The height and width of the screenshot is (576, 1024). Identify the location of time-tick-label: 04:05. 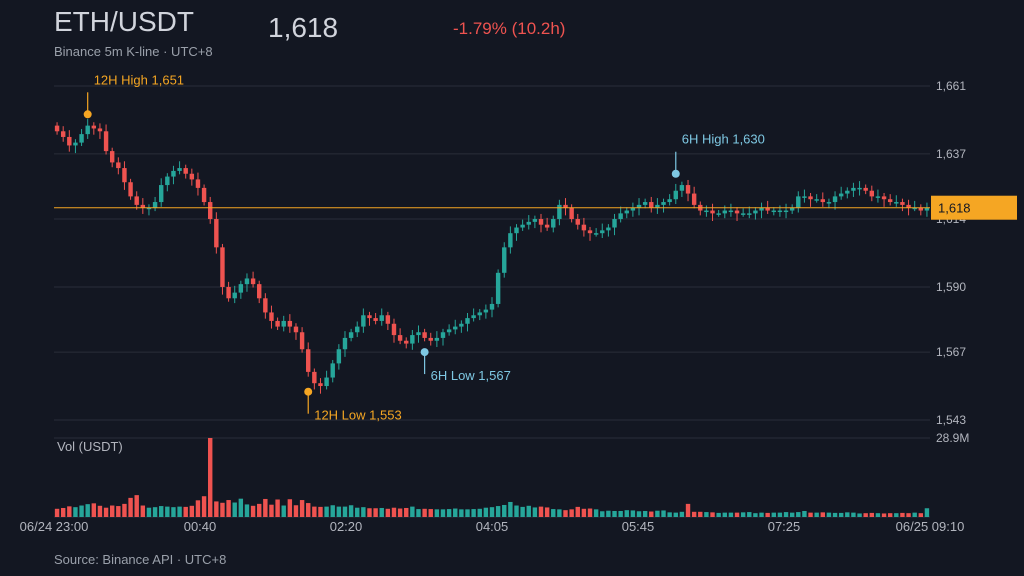
(492, 526).